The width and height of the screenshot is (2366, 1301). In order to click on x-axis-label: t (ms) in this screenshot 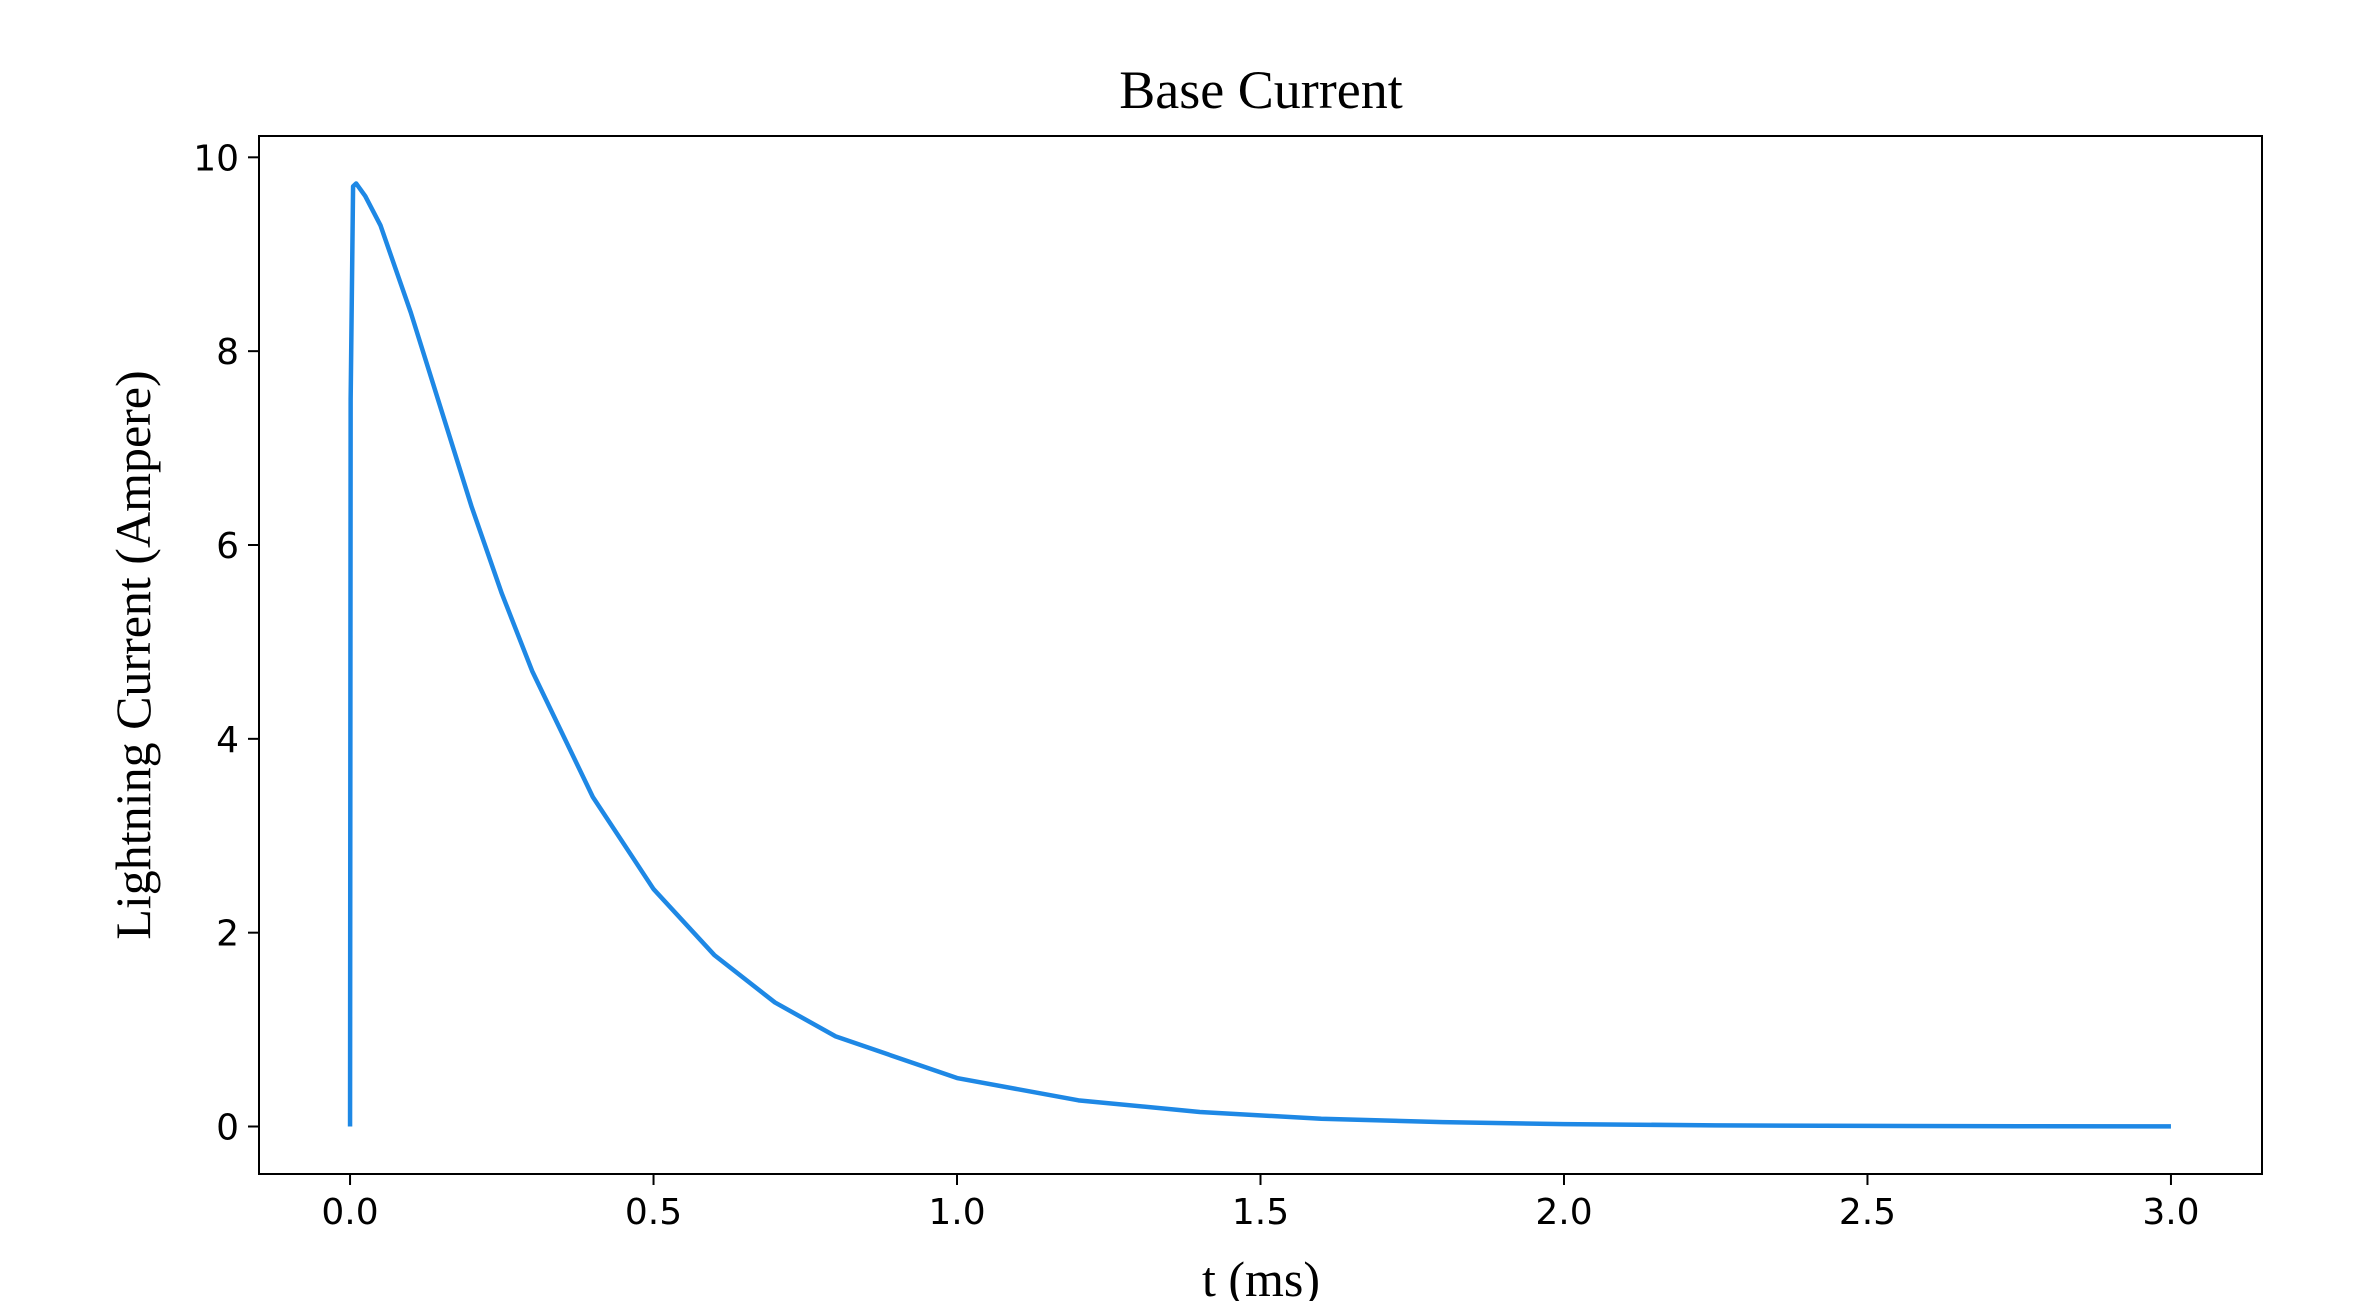, I will do `click(1261, 1276)`.